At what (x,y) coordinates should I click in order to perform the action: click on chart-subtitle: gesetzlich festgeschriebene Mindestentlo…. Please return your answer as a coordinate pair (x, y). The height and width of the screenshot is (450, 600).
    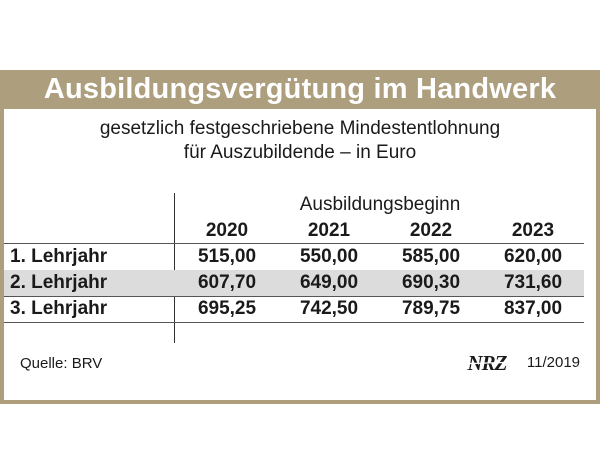
    Looking at the image, I should click on (300, 141).